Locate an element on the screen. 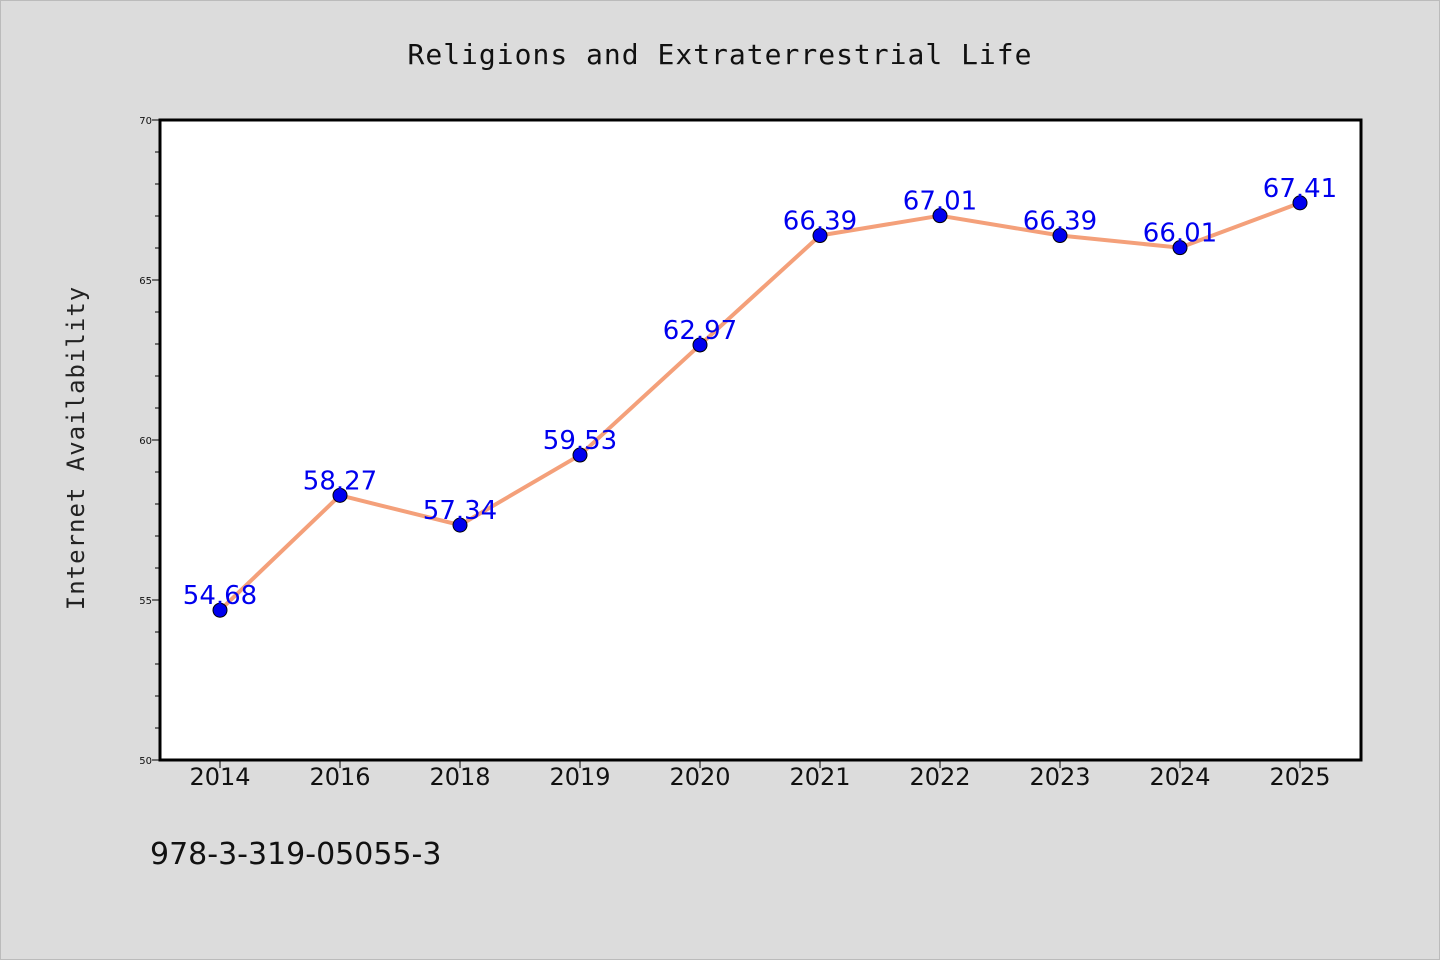  x-tick-label: 2023 is located at coordinates (1059, 777).